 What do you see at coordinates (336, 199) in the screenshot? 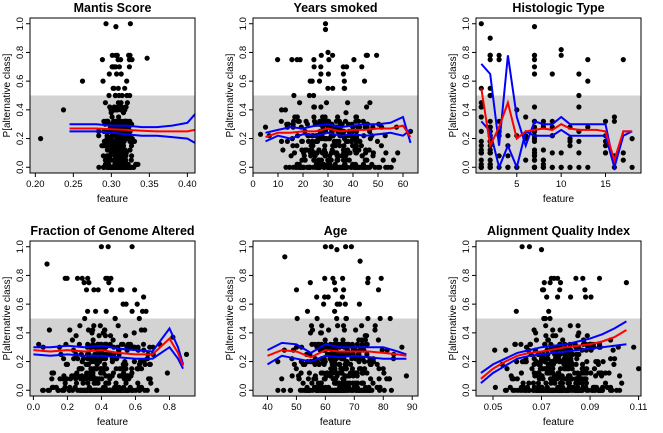
I see `x-axis-label: feature` at bounding box center [336, 199].